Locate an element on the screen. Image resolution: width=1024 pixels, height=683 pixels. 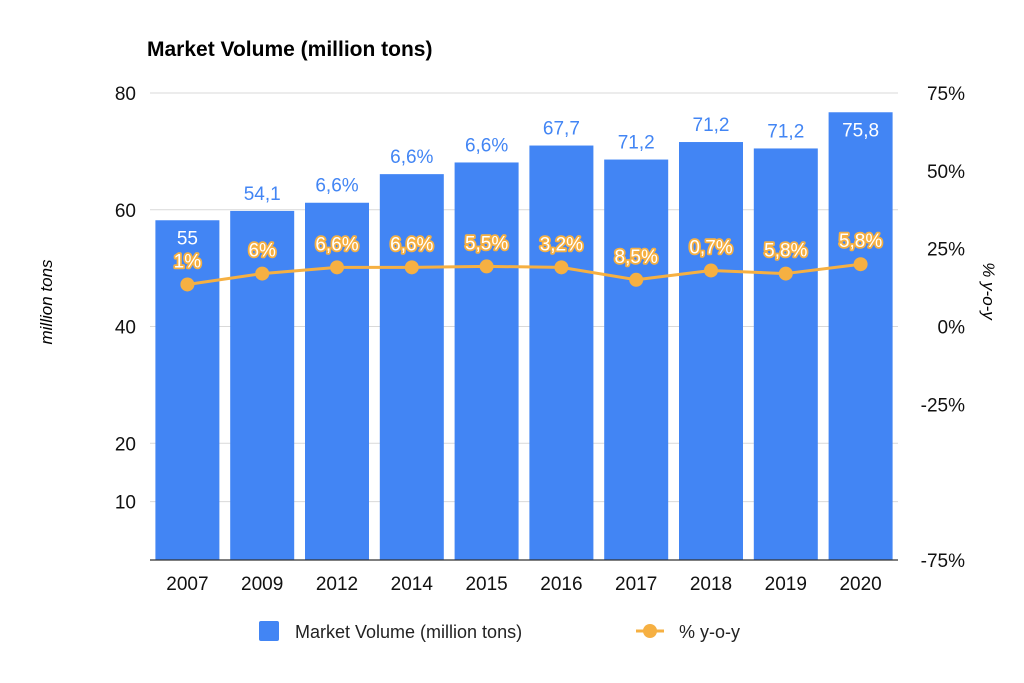
x-tick-label: 2009 is located at coordinates (262, 584).